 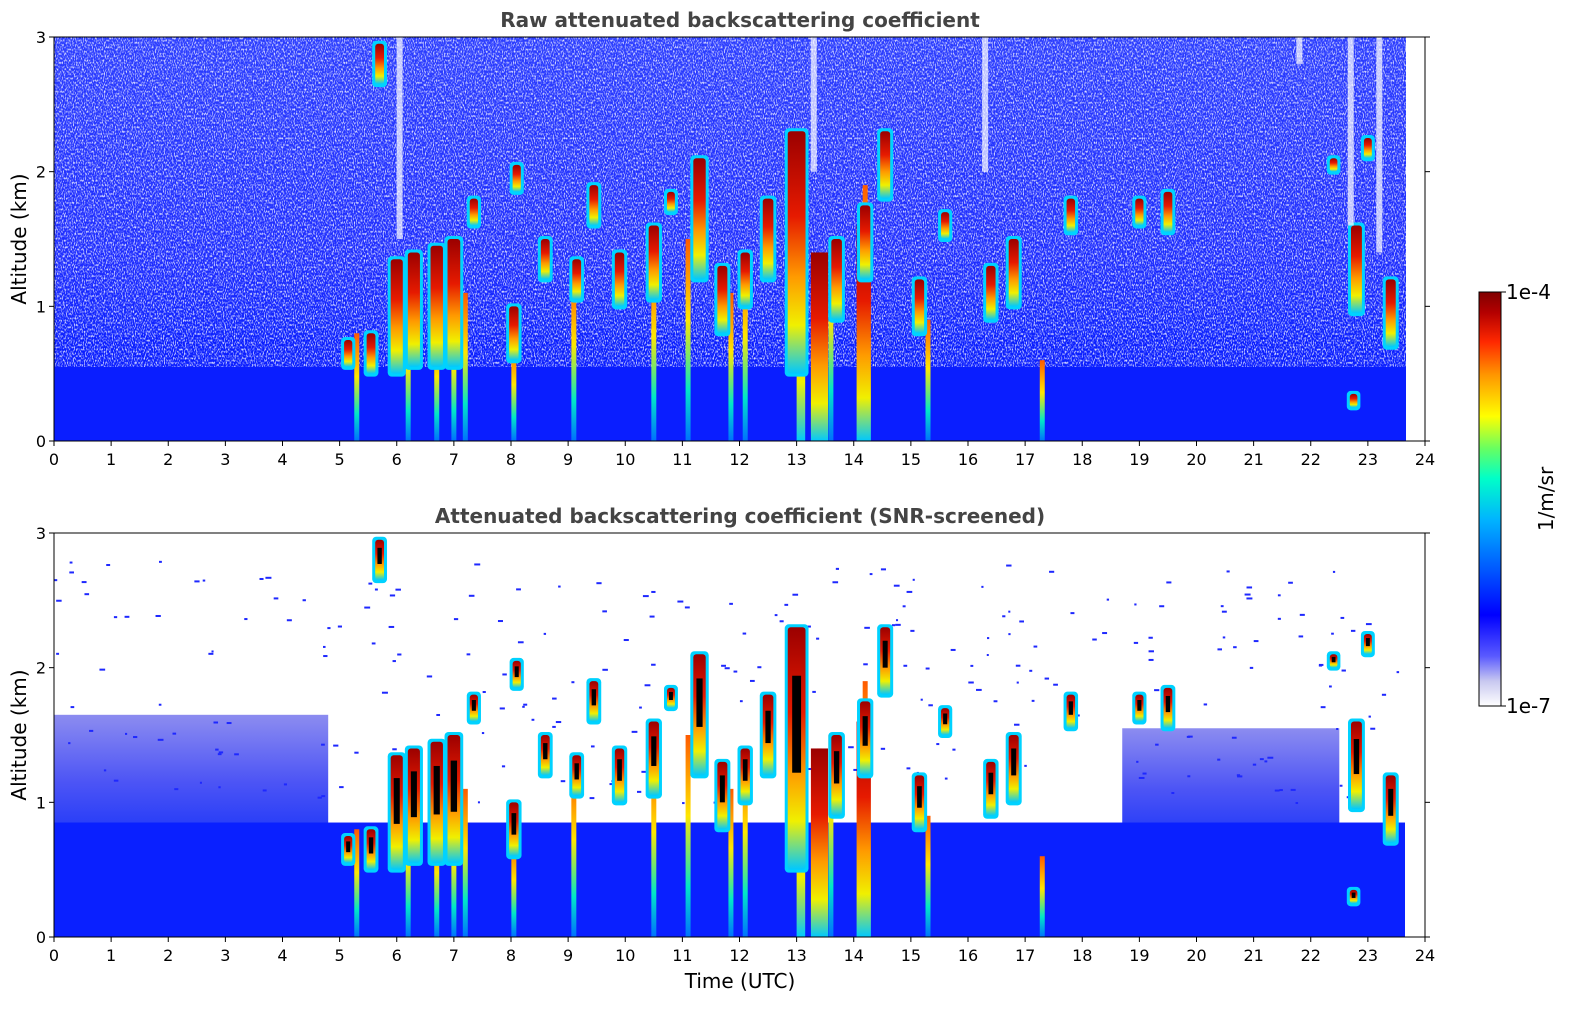 I want to click on x-tick-label: 7, so click(x=454, y=459).